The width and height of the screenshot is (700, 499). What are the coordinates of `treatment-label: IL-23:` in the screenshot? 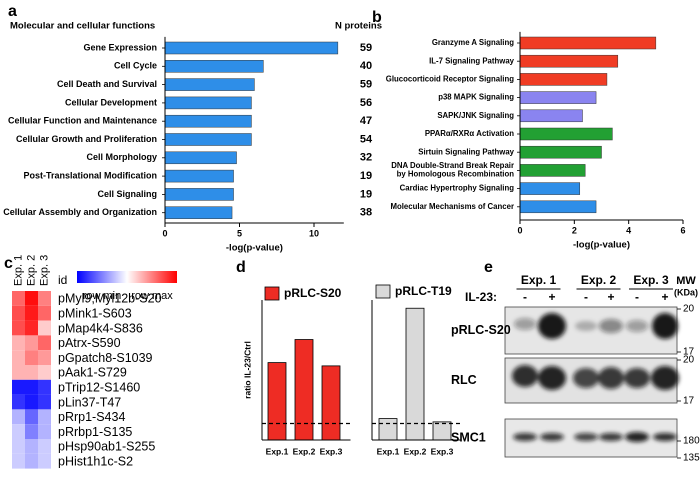 It's located at (481, 297).